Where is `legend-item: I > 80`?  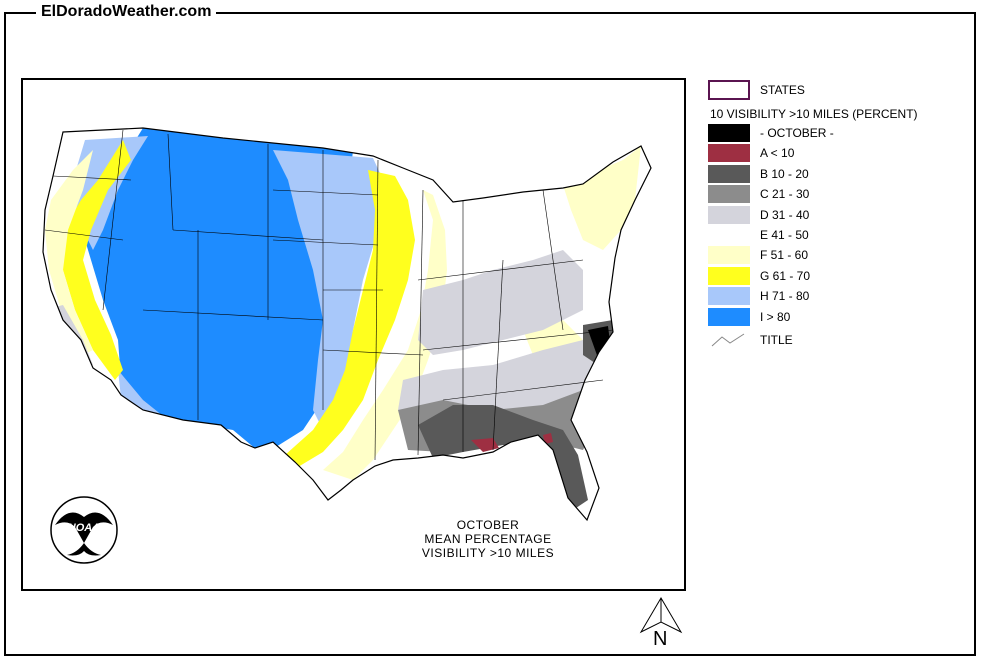
legend-item: I > 80 is located at coordinates (838, 316).